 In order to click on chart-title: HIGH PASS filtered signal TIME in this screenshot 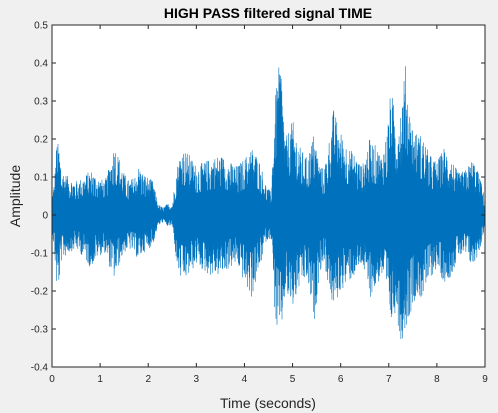, I will do `click(268, 13)`.